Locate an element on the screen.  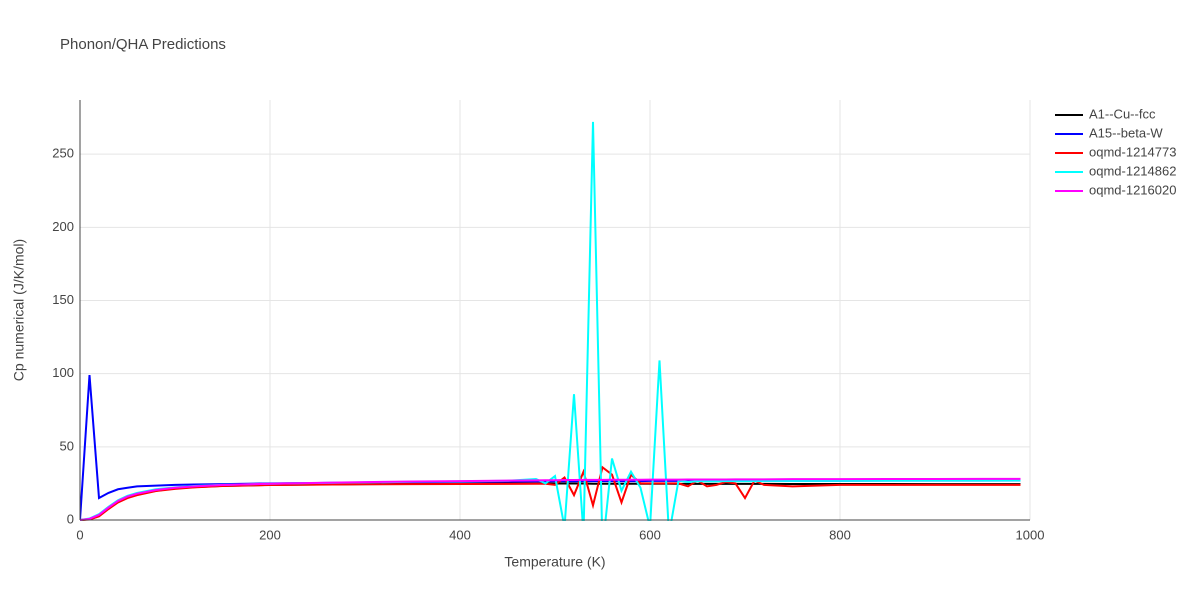
y-tick-label: 200 is located at coordinates (63, 226).